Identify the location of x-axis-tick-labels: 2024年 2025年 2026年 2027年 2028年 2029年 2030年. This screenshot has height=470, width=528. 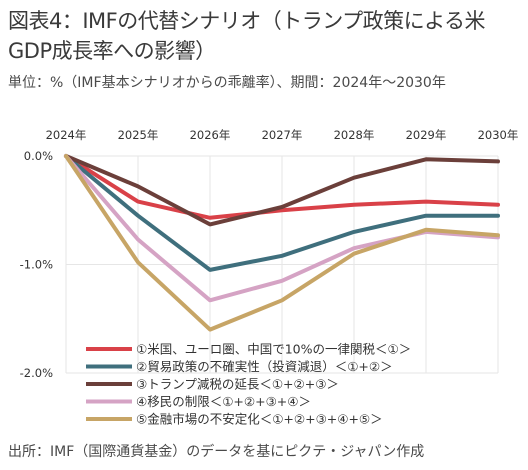
(282, 135).